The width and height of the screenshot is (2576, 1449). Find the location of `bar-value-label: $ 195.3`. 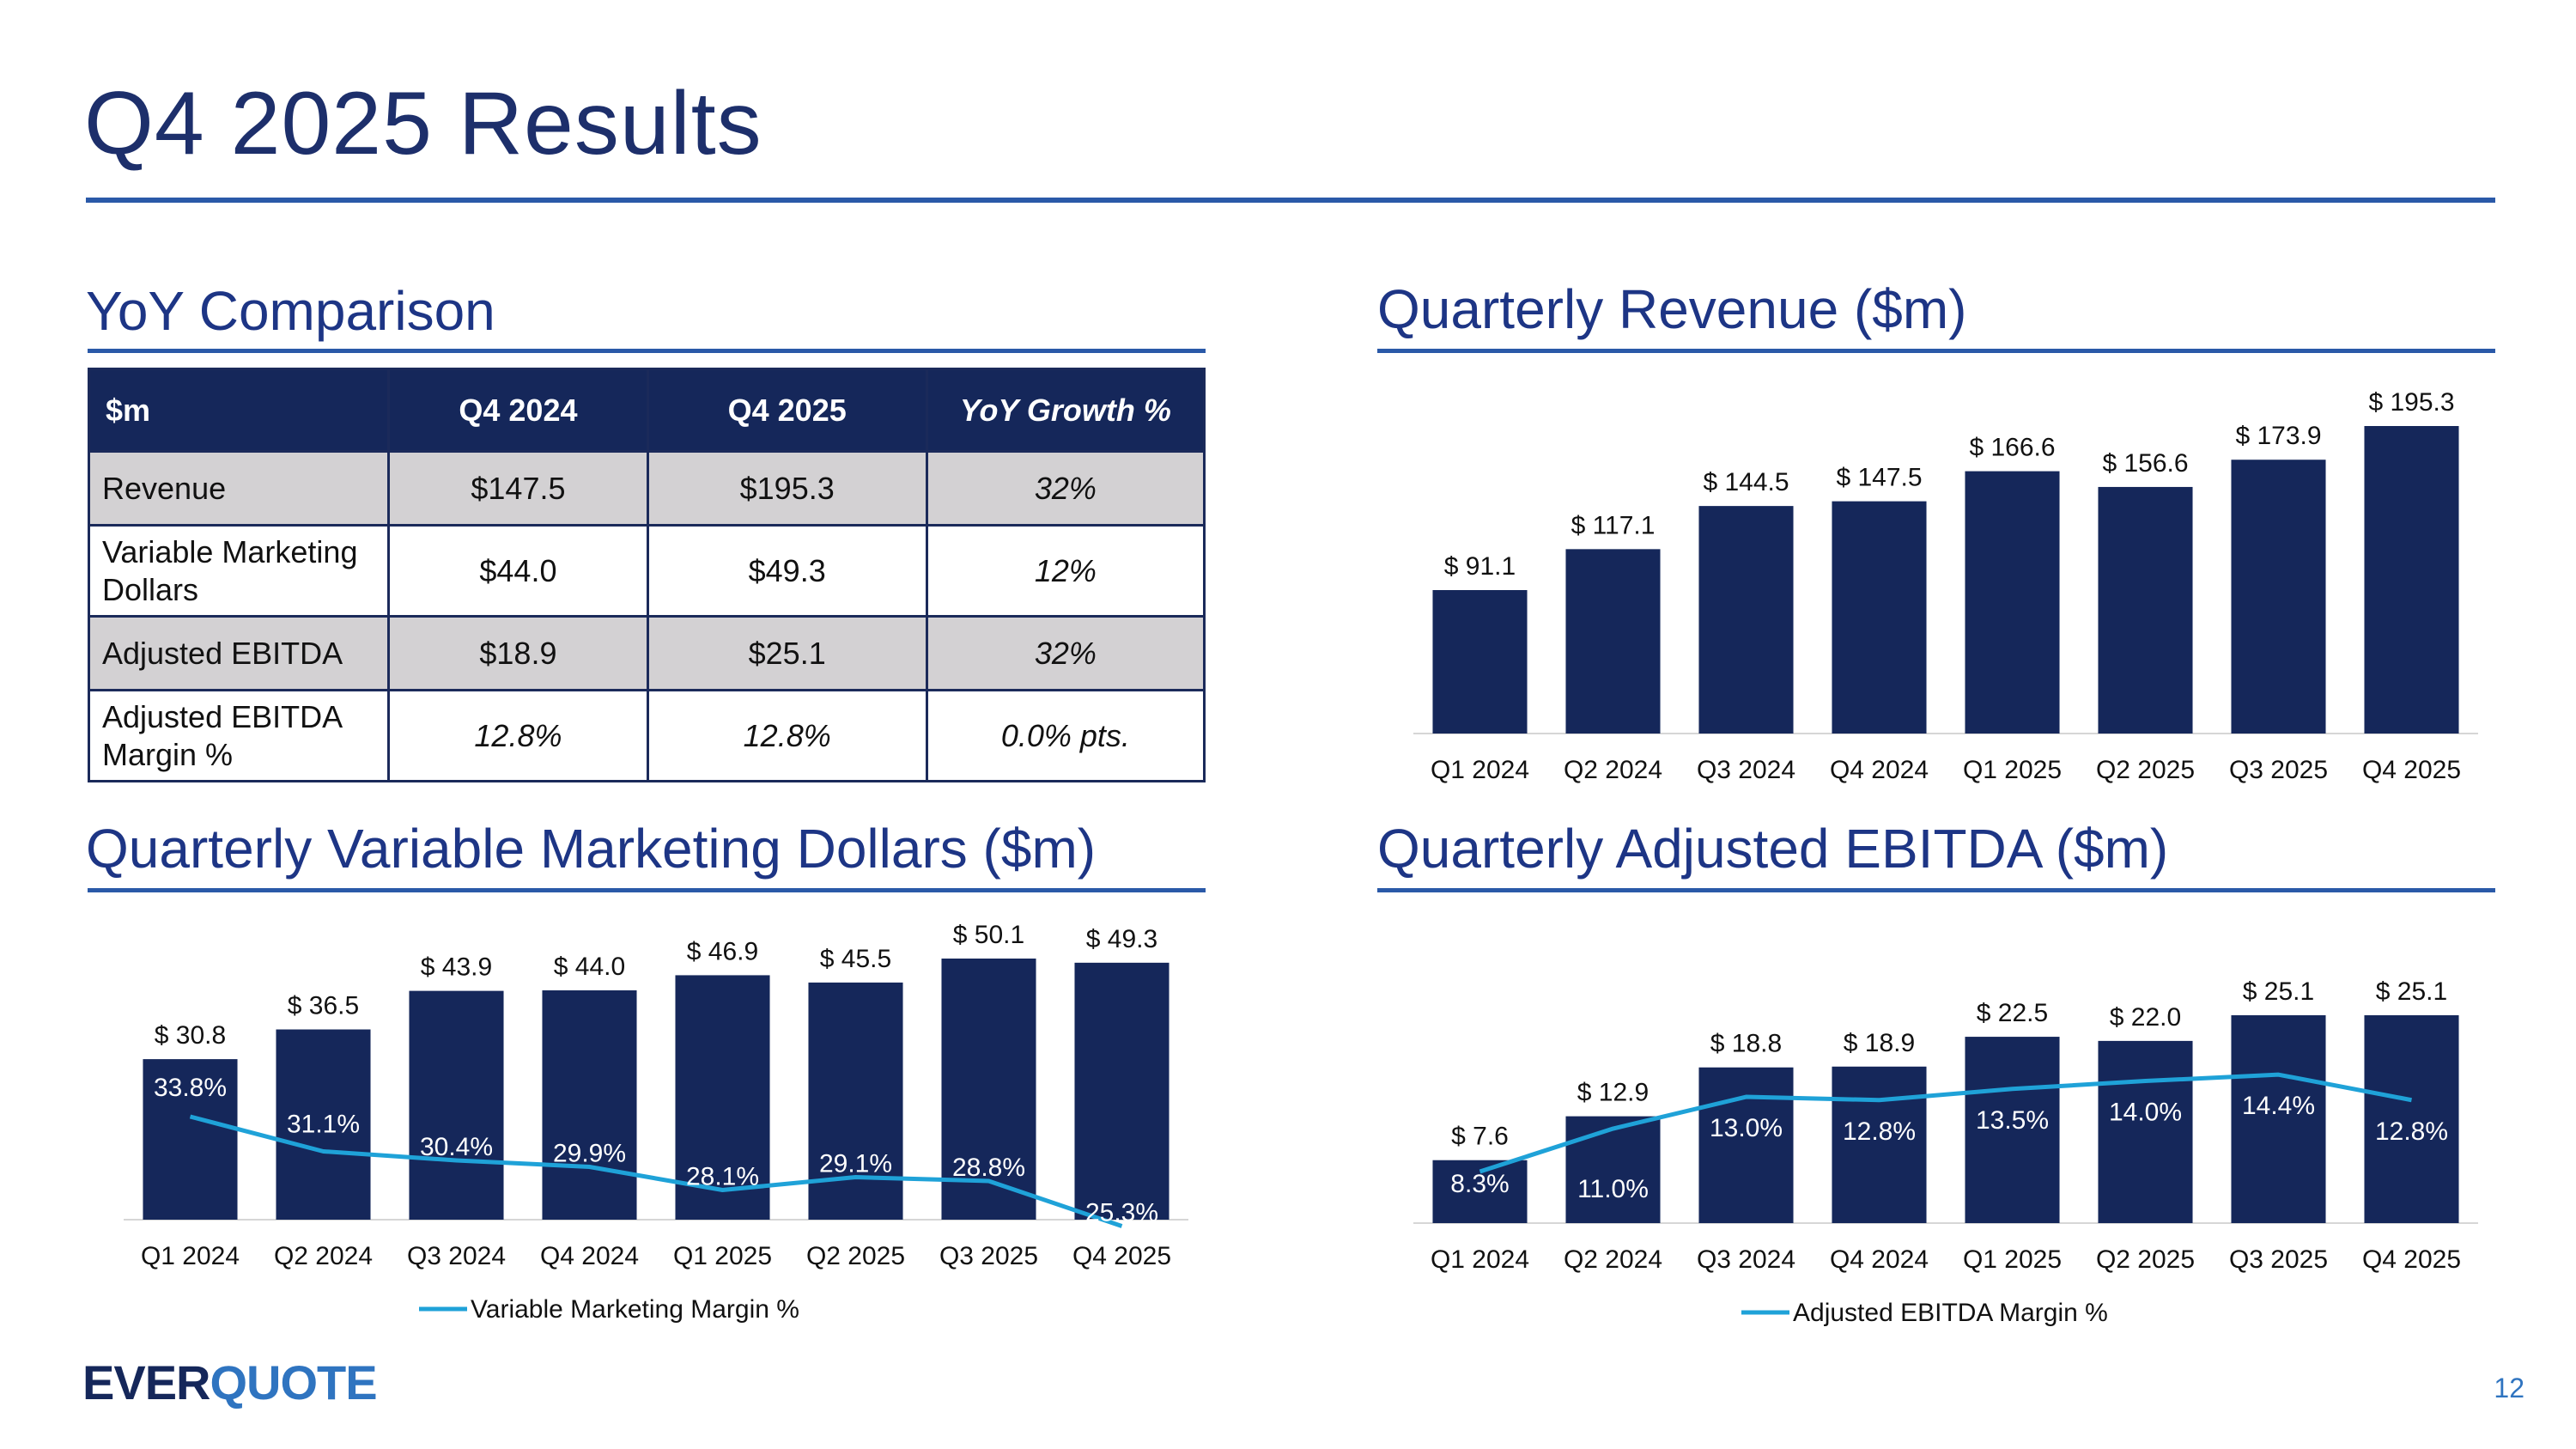

bar-value-label: $ 195.3 is located at coordinates (2411, 402).